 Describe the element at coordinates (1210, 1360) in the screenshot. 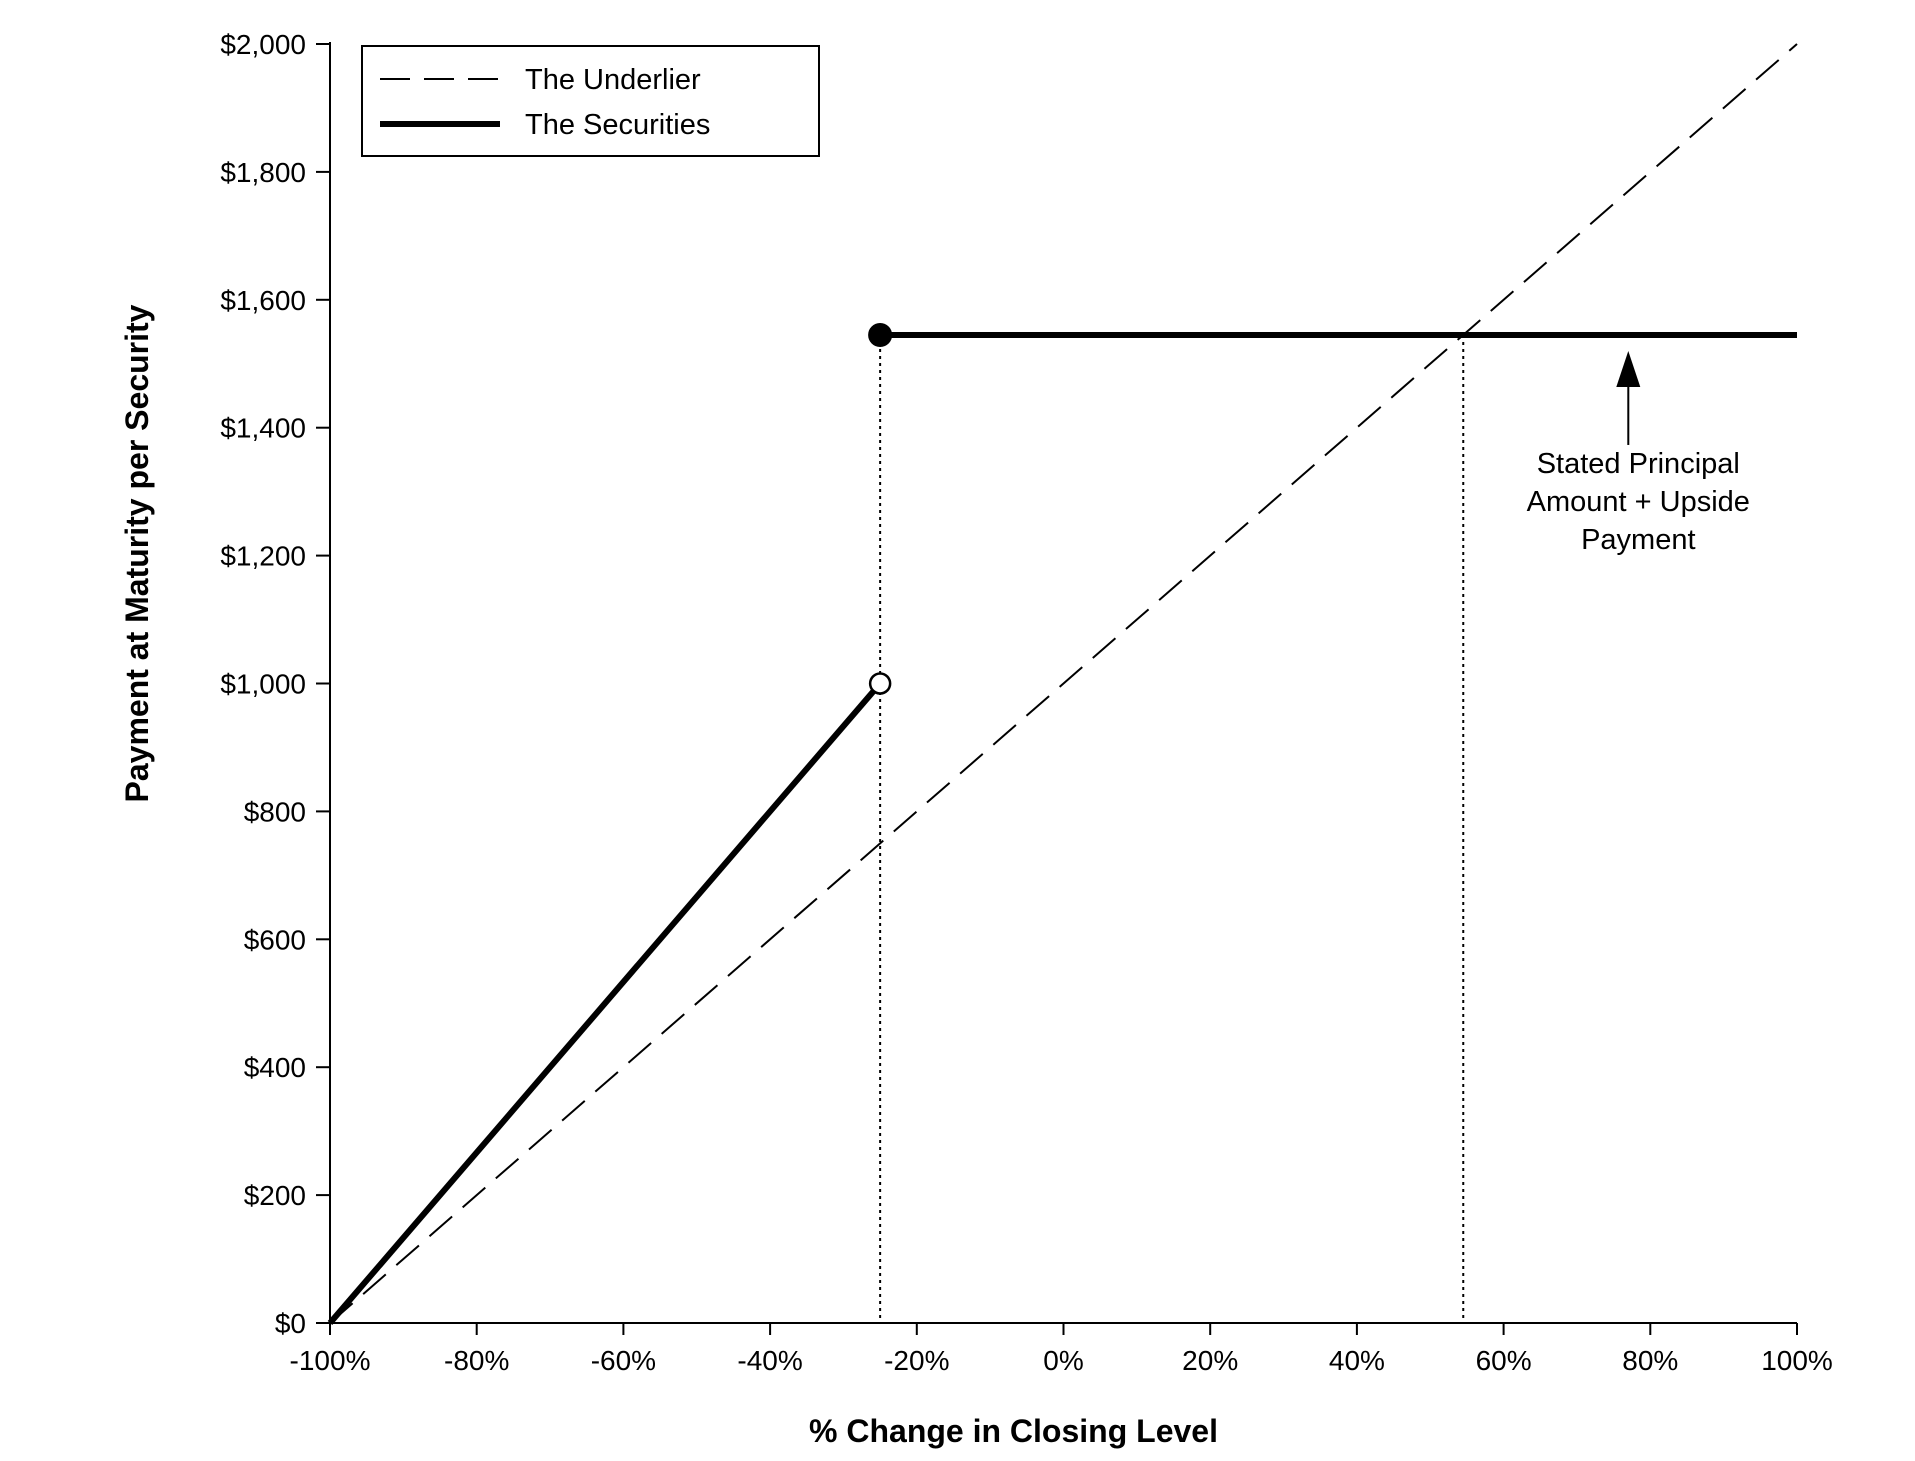

I see `x-tick-label: 20%` at that location.